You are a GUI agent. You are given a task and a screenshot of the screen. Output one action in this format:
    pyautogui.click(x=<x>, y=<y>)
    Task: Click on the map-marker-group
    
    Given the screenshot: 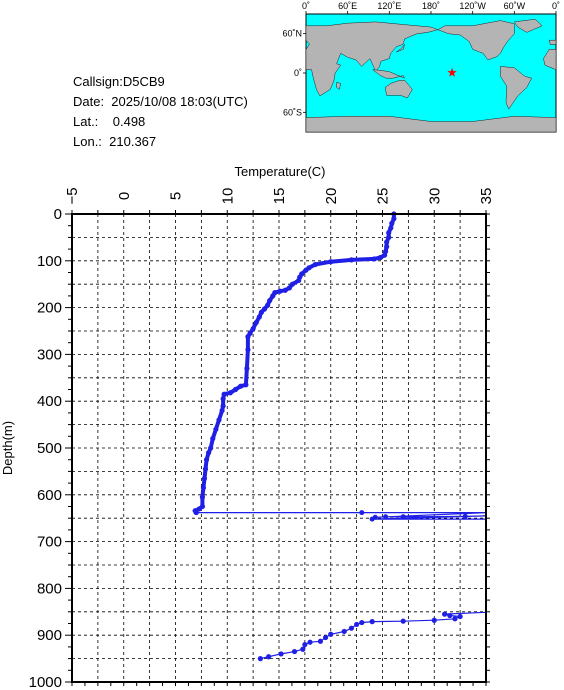 What is the action you would take?
    pyautogui.click(x=452, y=72)
    